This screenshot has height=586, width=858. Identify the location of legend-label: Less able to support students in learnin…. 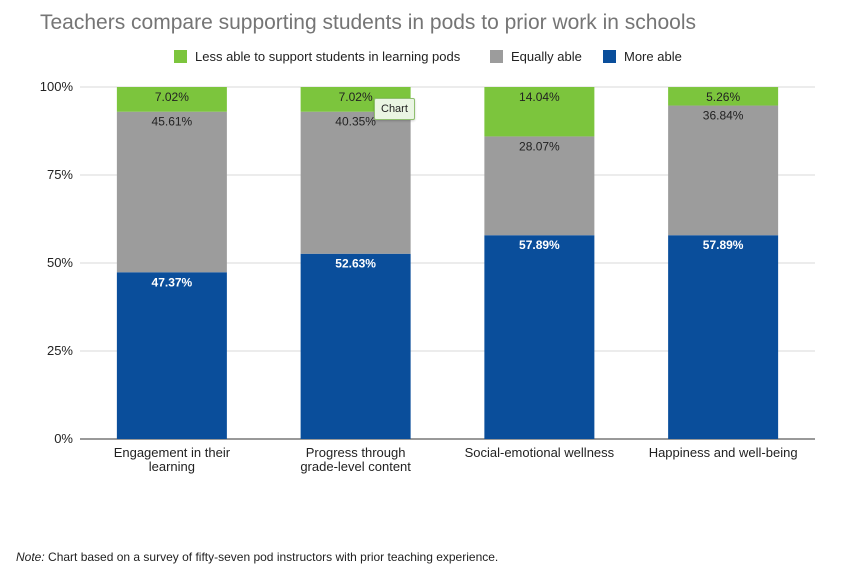
(328, 56).